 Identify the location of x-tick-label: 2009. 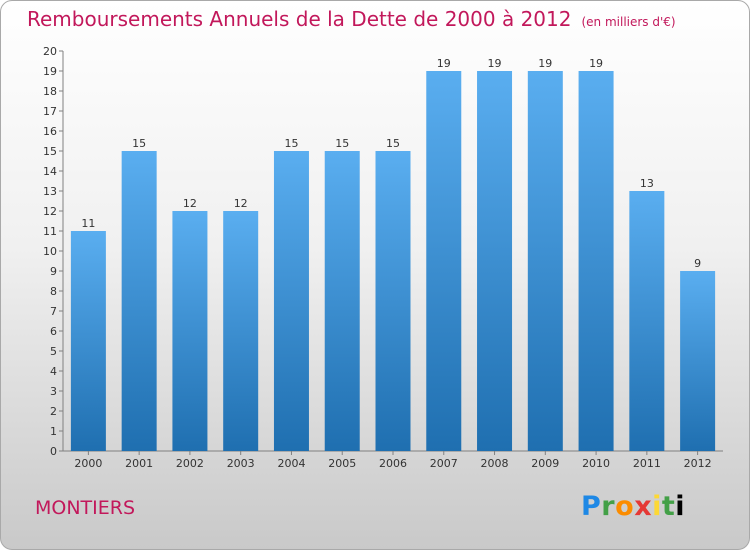
(545, 463).